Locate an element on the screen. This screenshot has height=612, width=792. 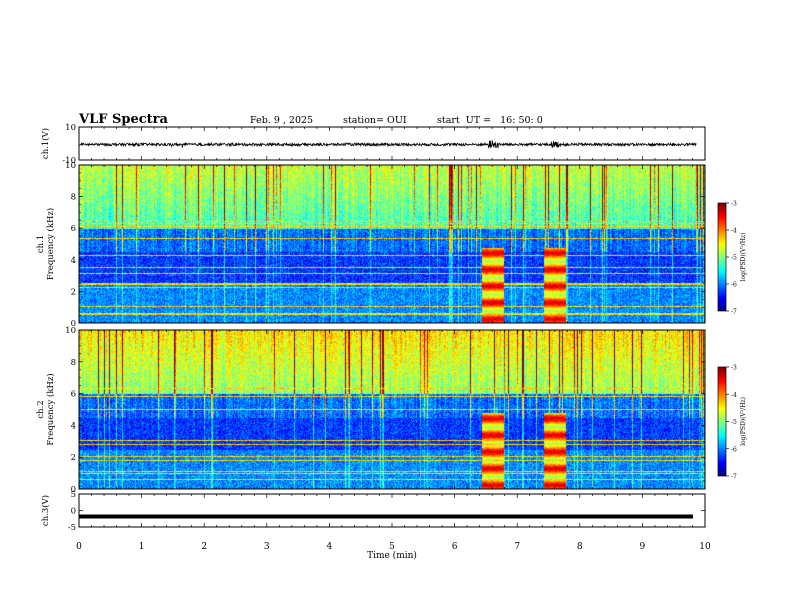
ch1-waveform-ylabel: ch.1(V) is located at coordinates (45, 143).